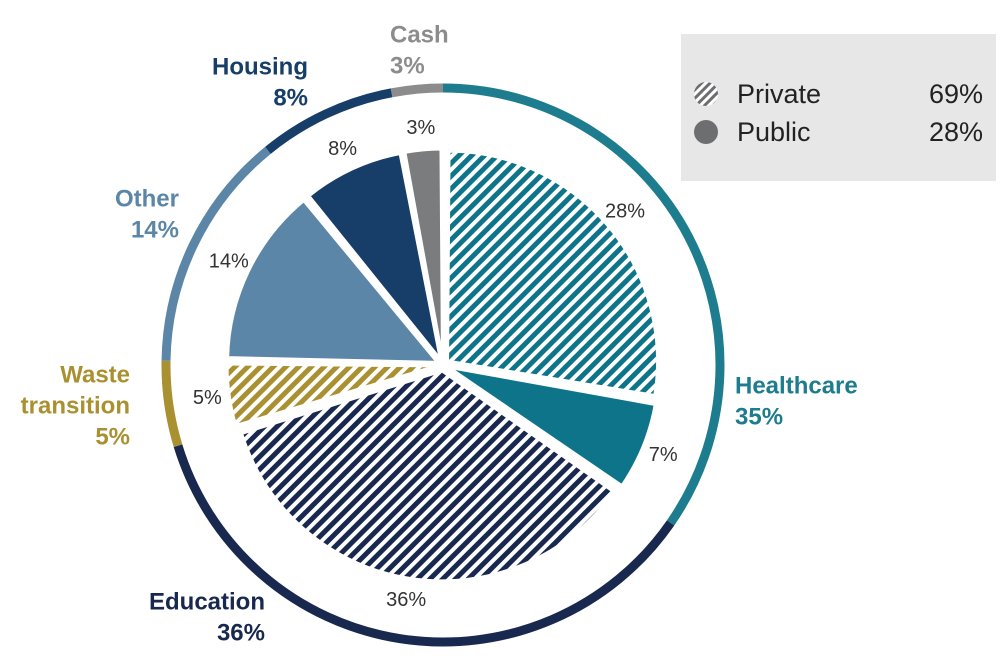  I want to click on sector-name-label: Healthcare, so click(796, 386).